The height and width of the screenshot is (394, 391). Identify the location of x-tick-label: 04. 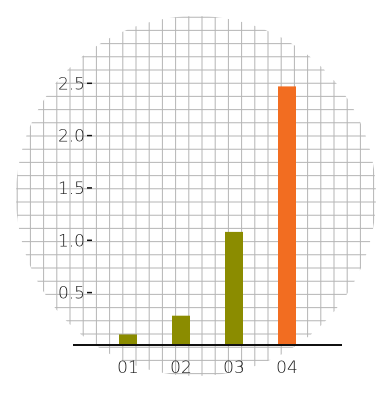
(287, 368).